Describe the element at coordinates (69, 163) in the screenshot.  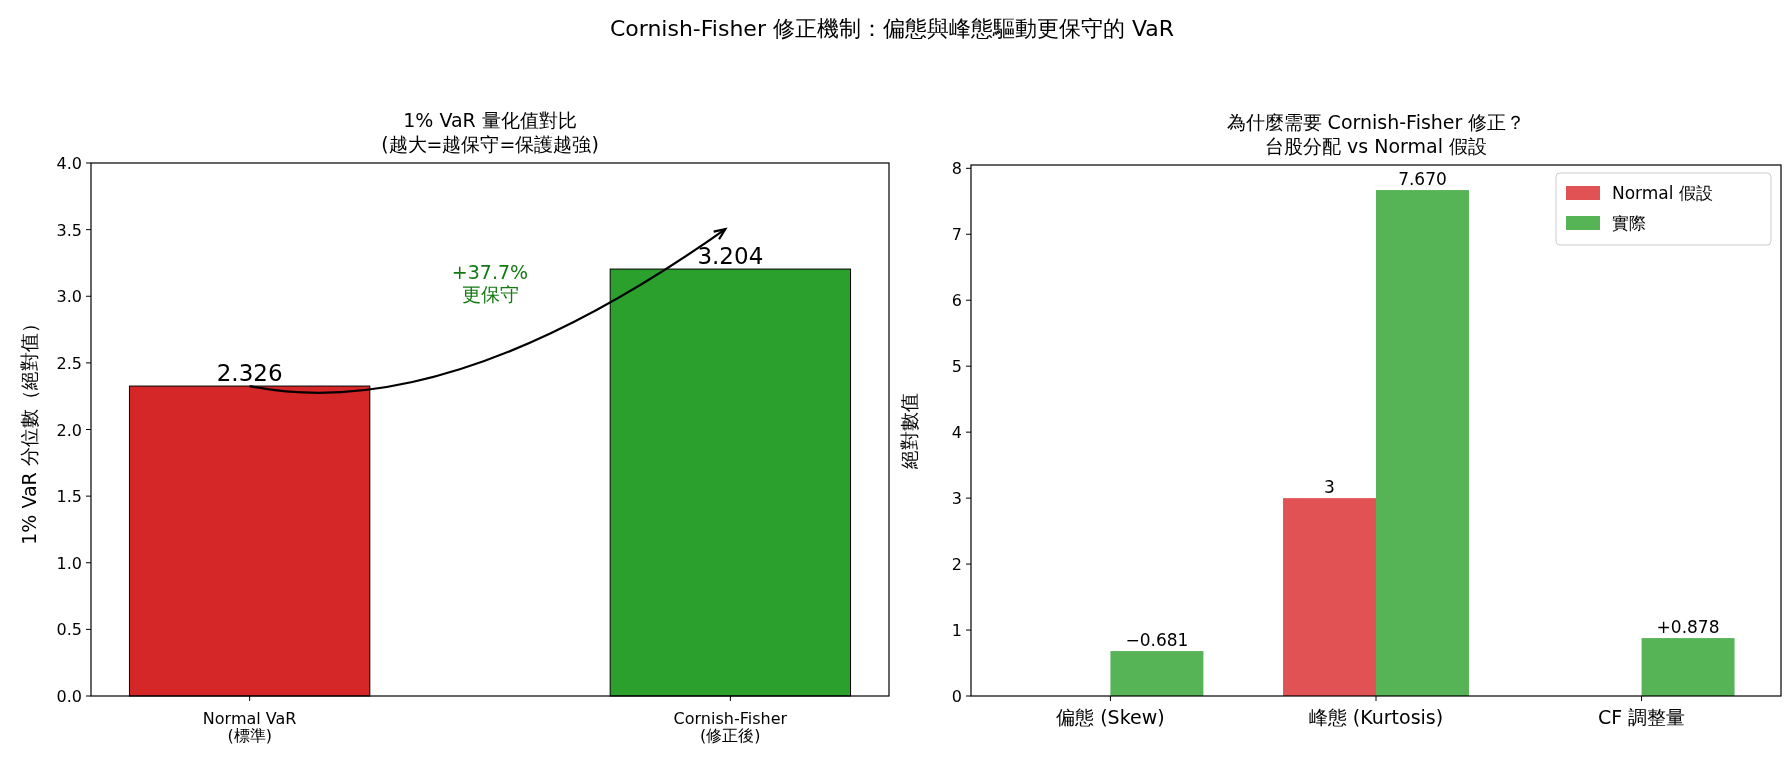
I see `y-tick-label: 4.0` at that location.